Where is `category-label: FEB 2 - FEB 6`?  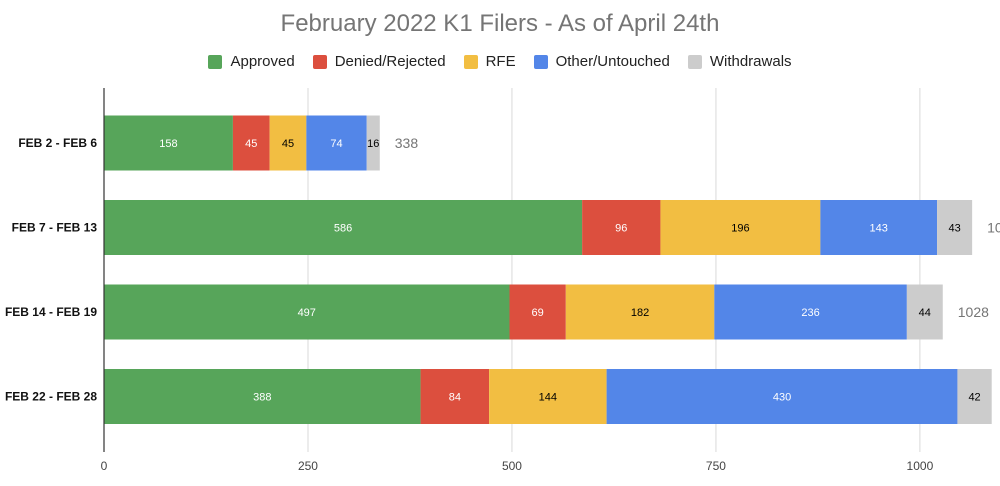 category-label: FEB 2 - FEB 6 is located at coordinates (57, 143).